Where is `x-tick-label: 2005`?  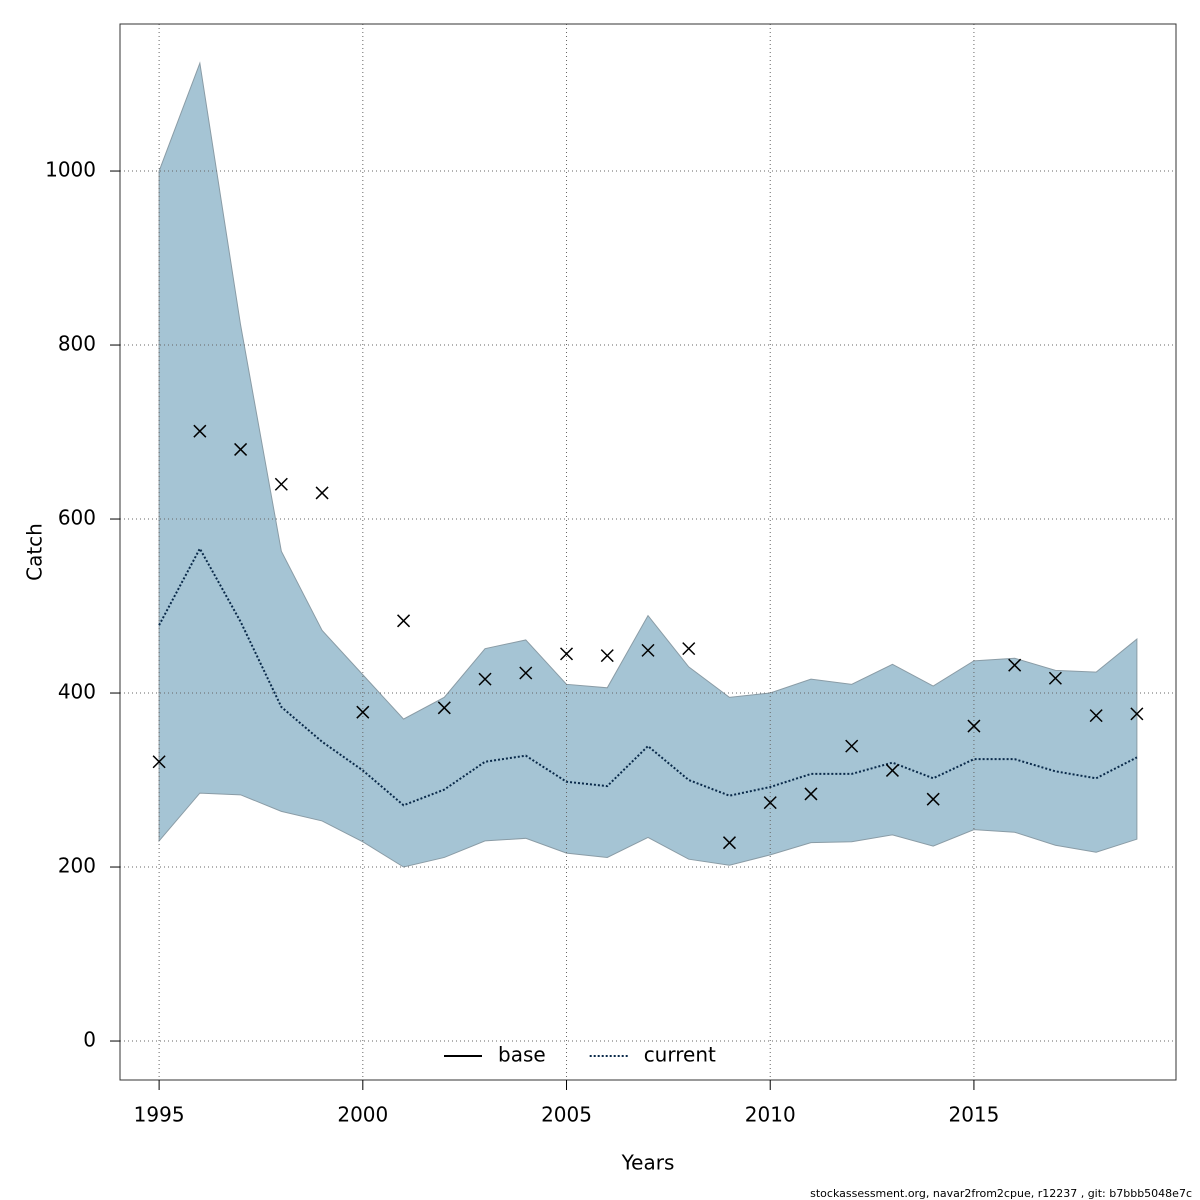
x-tick-label: 2005 is located at coordinates (566, 1115).